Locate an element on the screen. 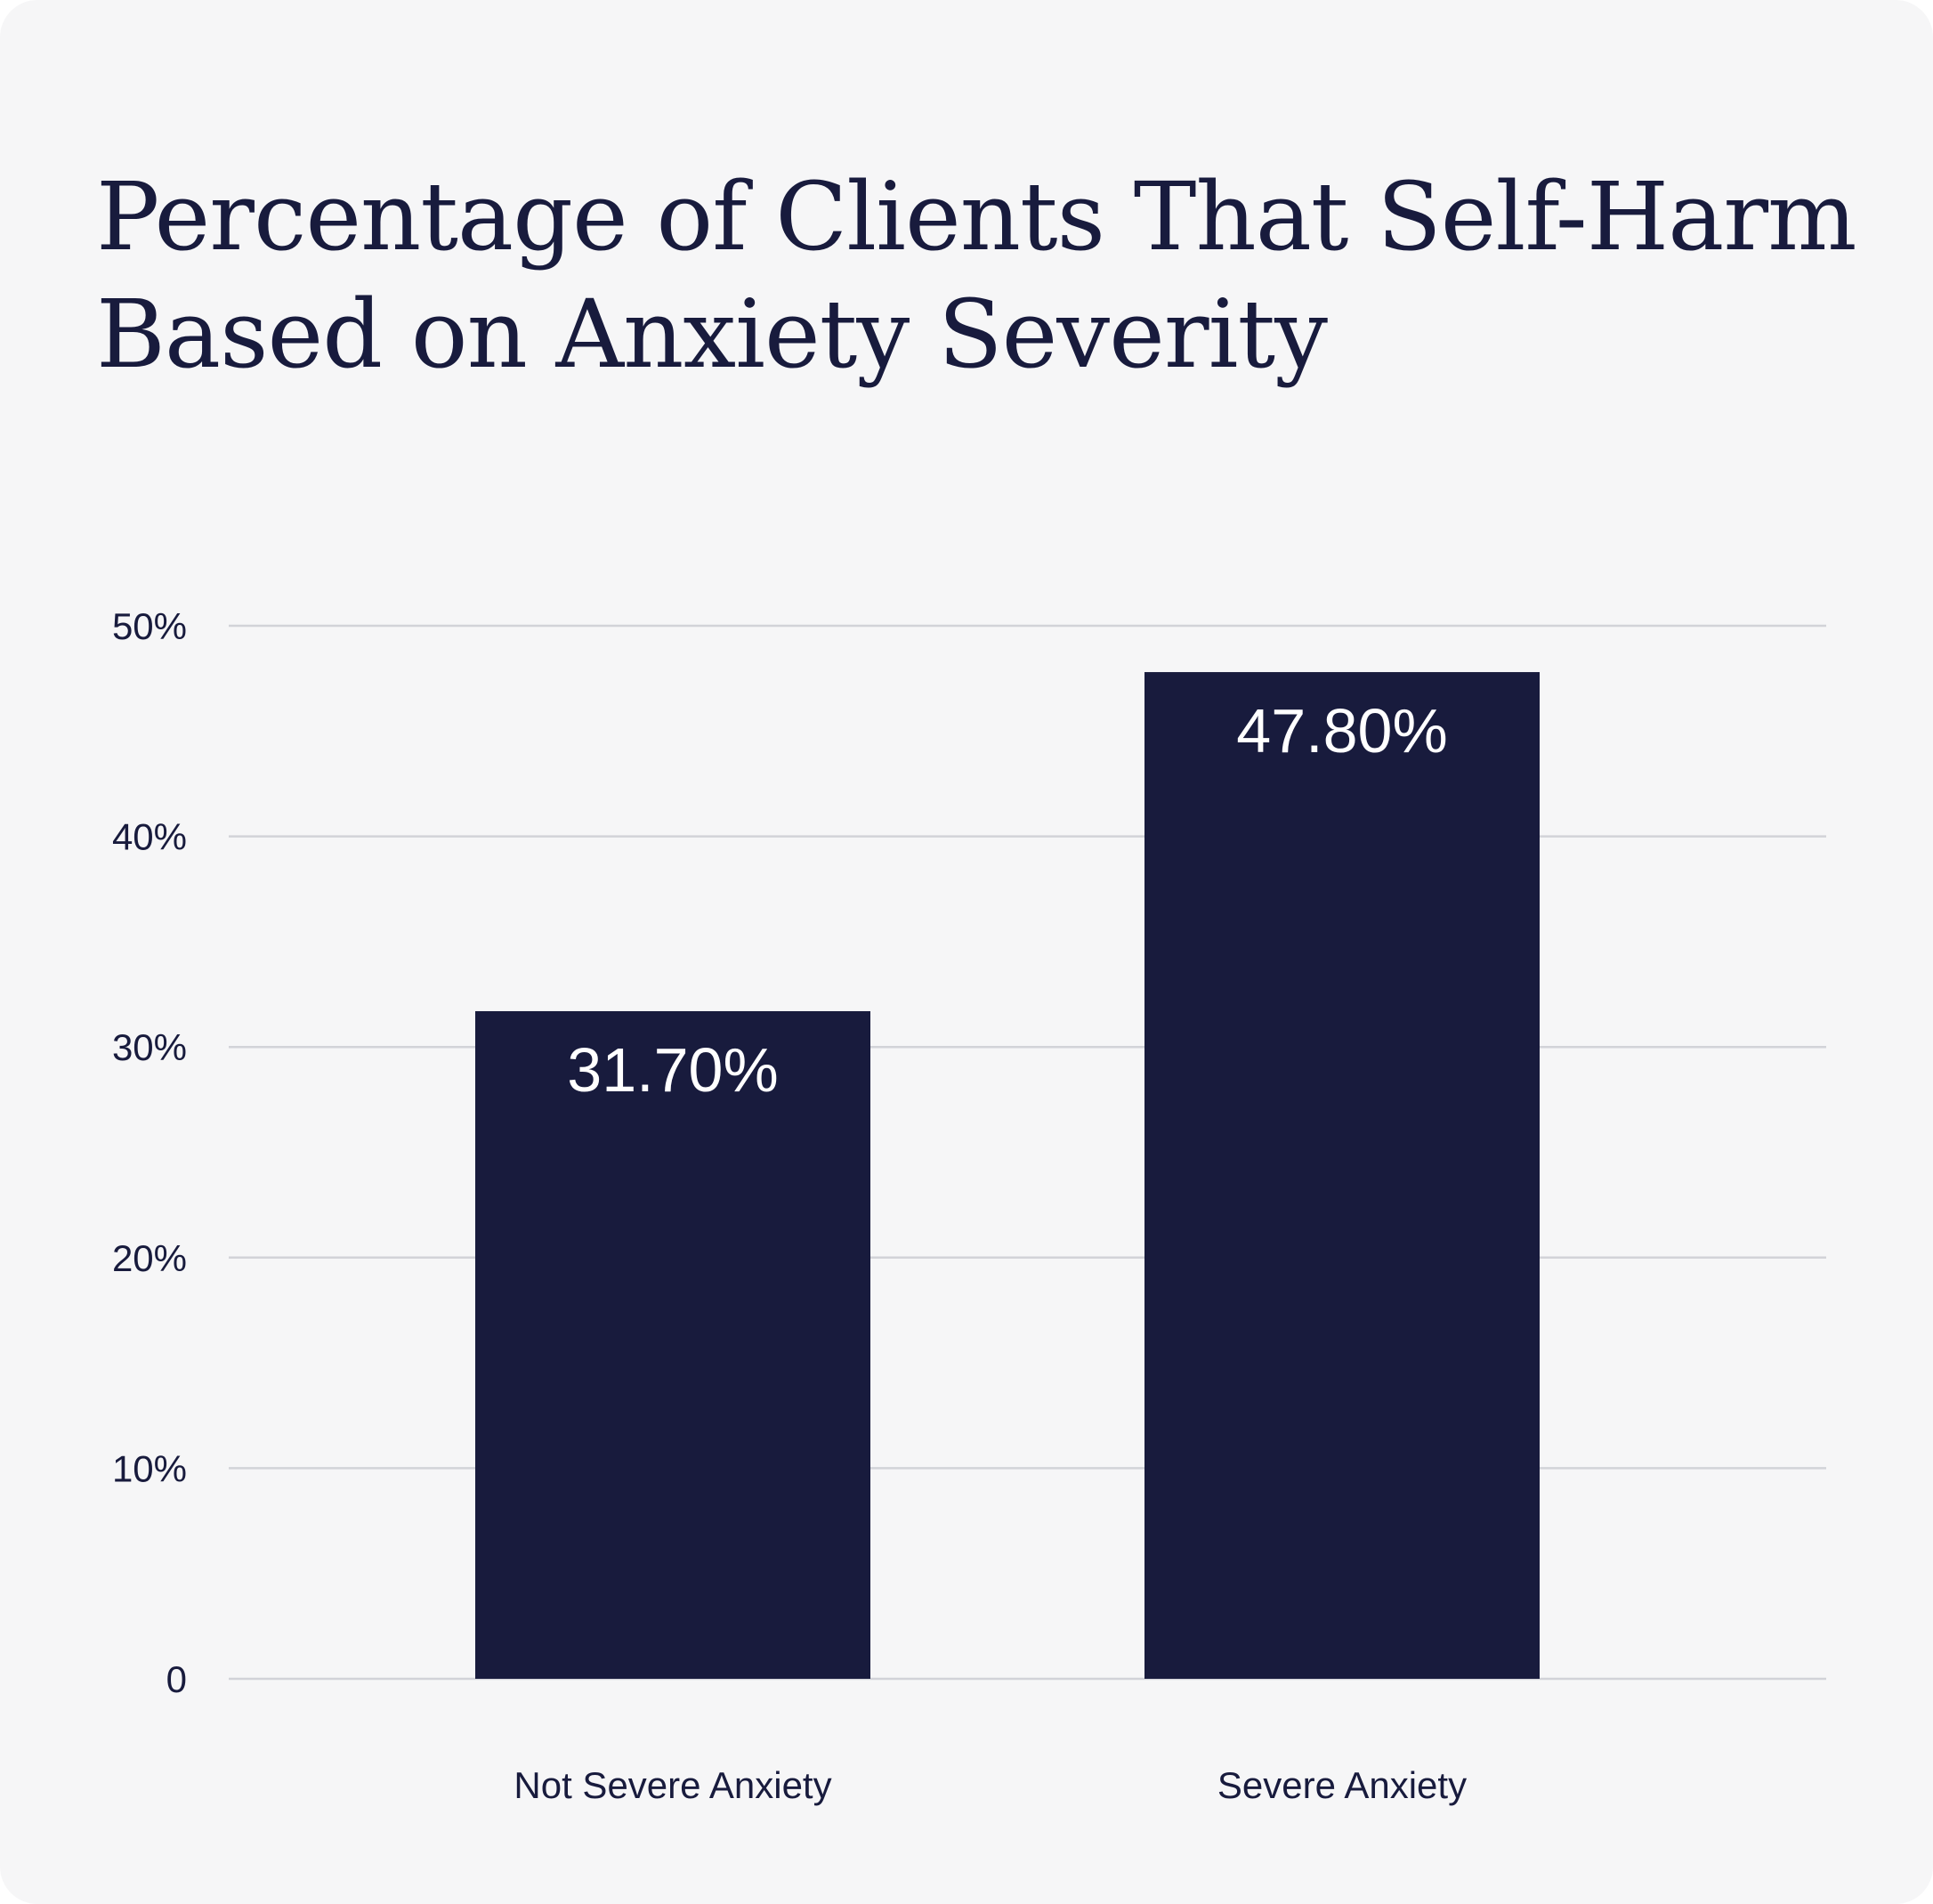  chart-title-line-1: Percentage of Clients That Self-Harm is located at coordinates (977, 216).